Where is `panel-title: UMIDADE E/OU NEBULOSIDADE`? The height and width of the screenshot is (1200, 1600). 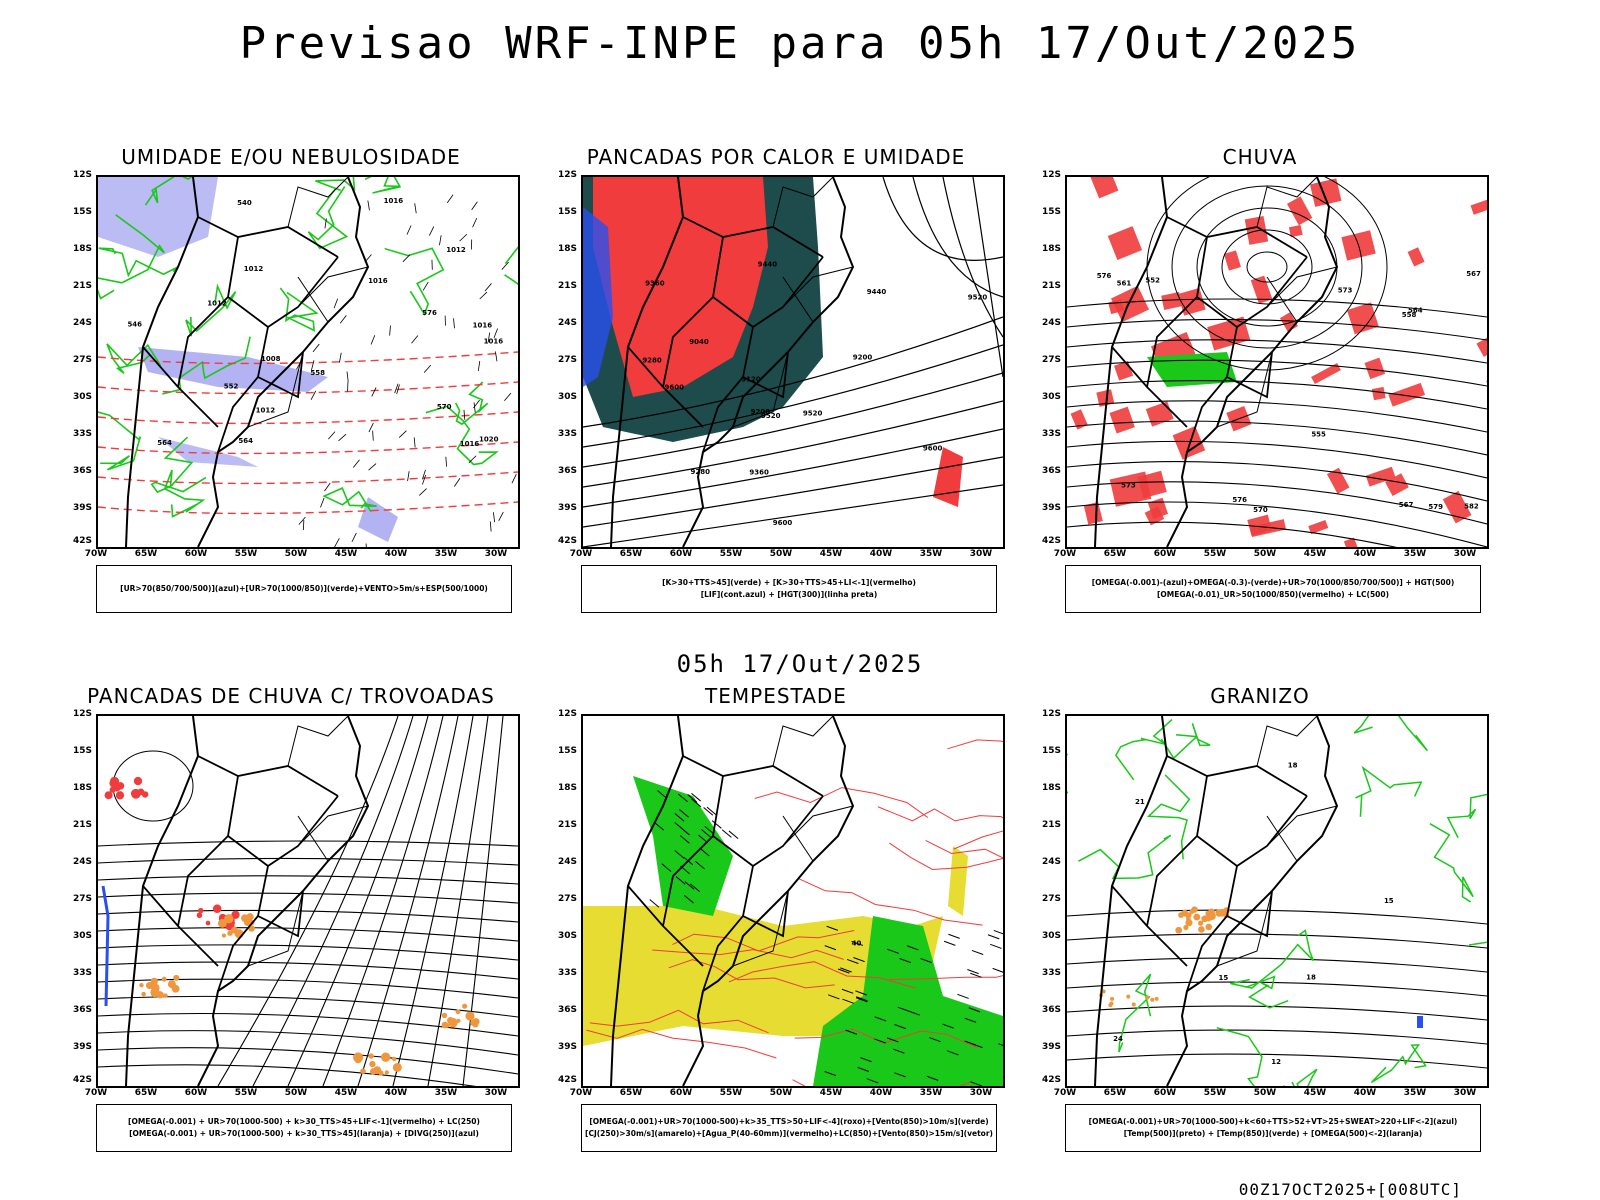 panel-title: UMIDADE E/OU NEBULOSIDADE is located at coordinates (291, 157).